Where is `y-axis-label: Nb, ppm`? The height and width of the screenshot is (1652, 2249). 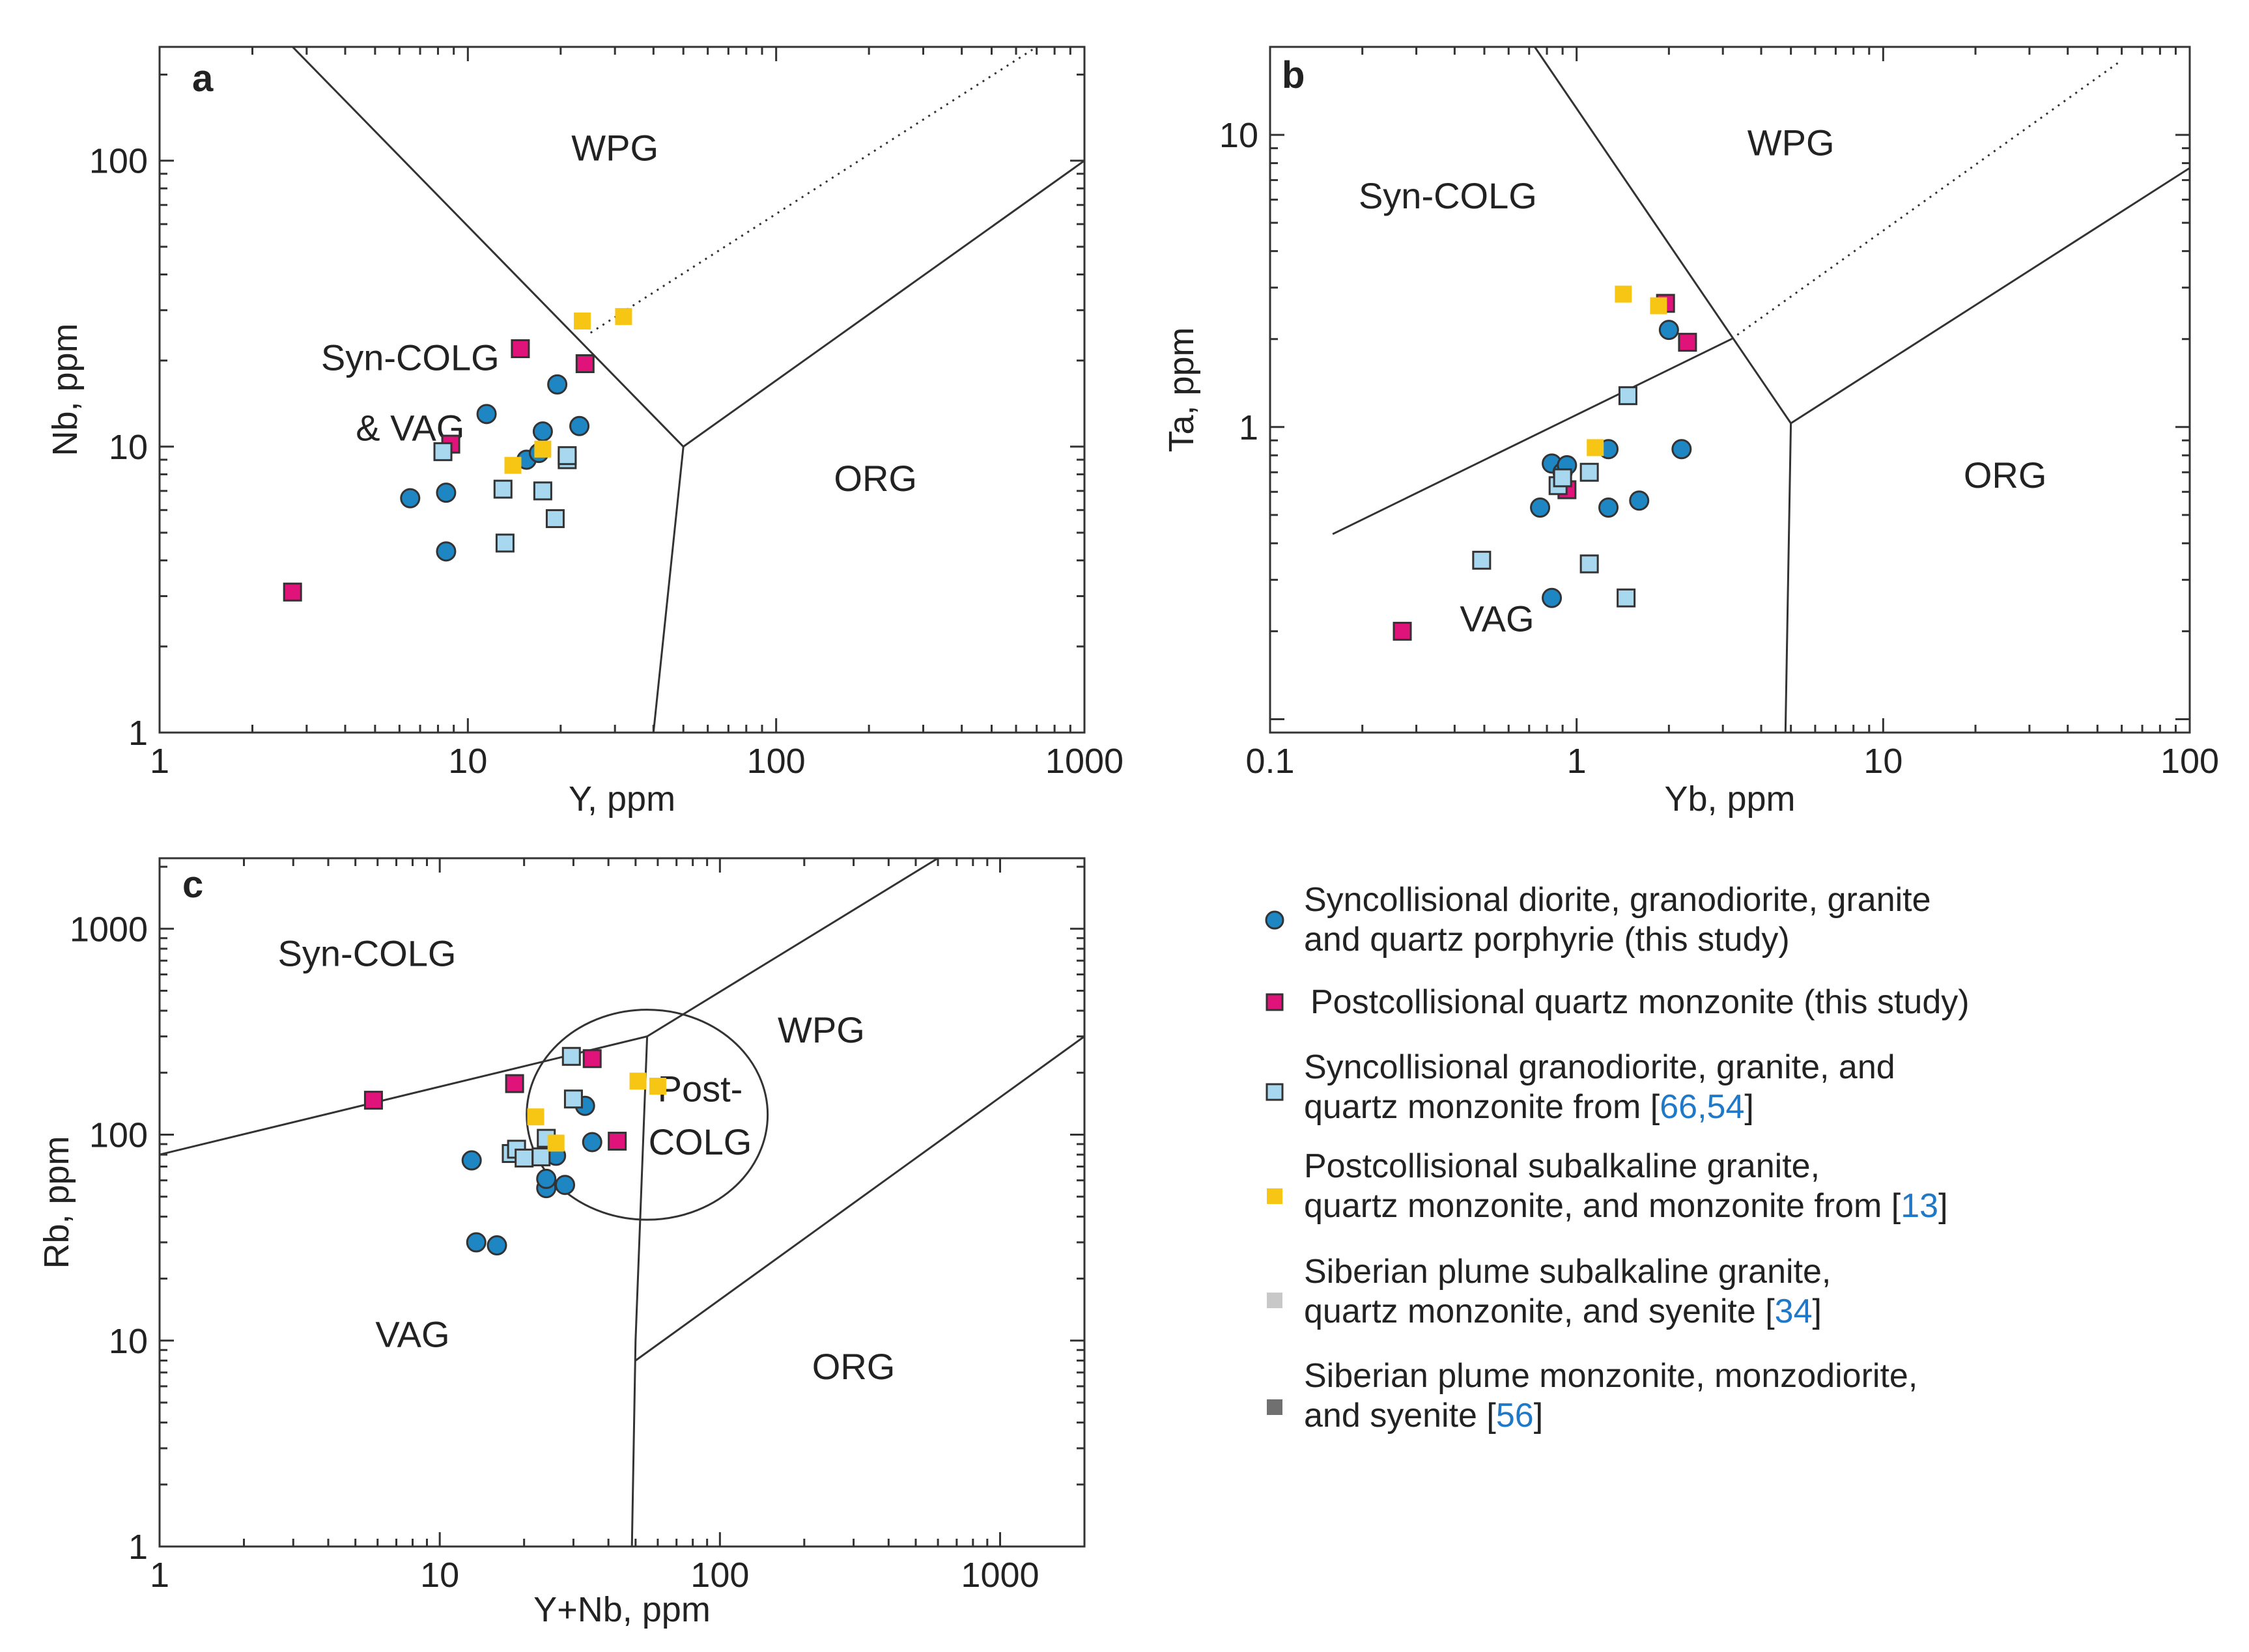 y-axis-label: Nb, ppm is located at coordinates (65, 390).